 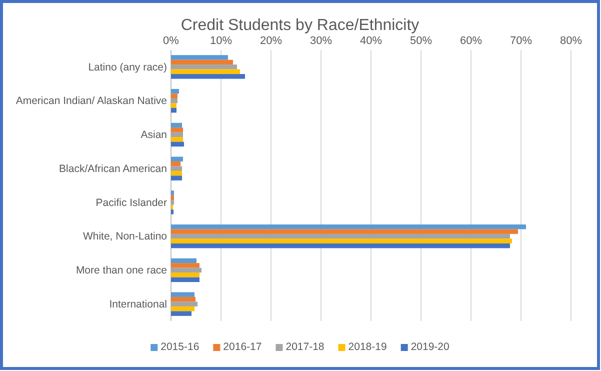 I want to click on legend-label: 2015-16, so click(x=180, y=347).